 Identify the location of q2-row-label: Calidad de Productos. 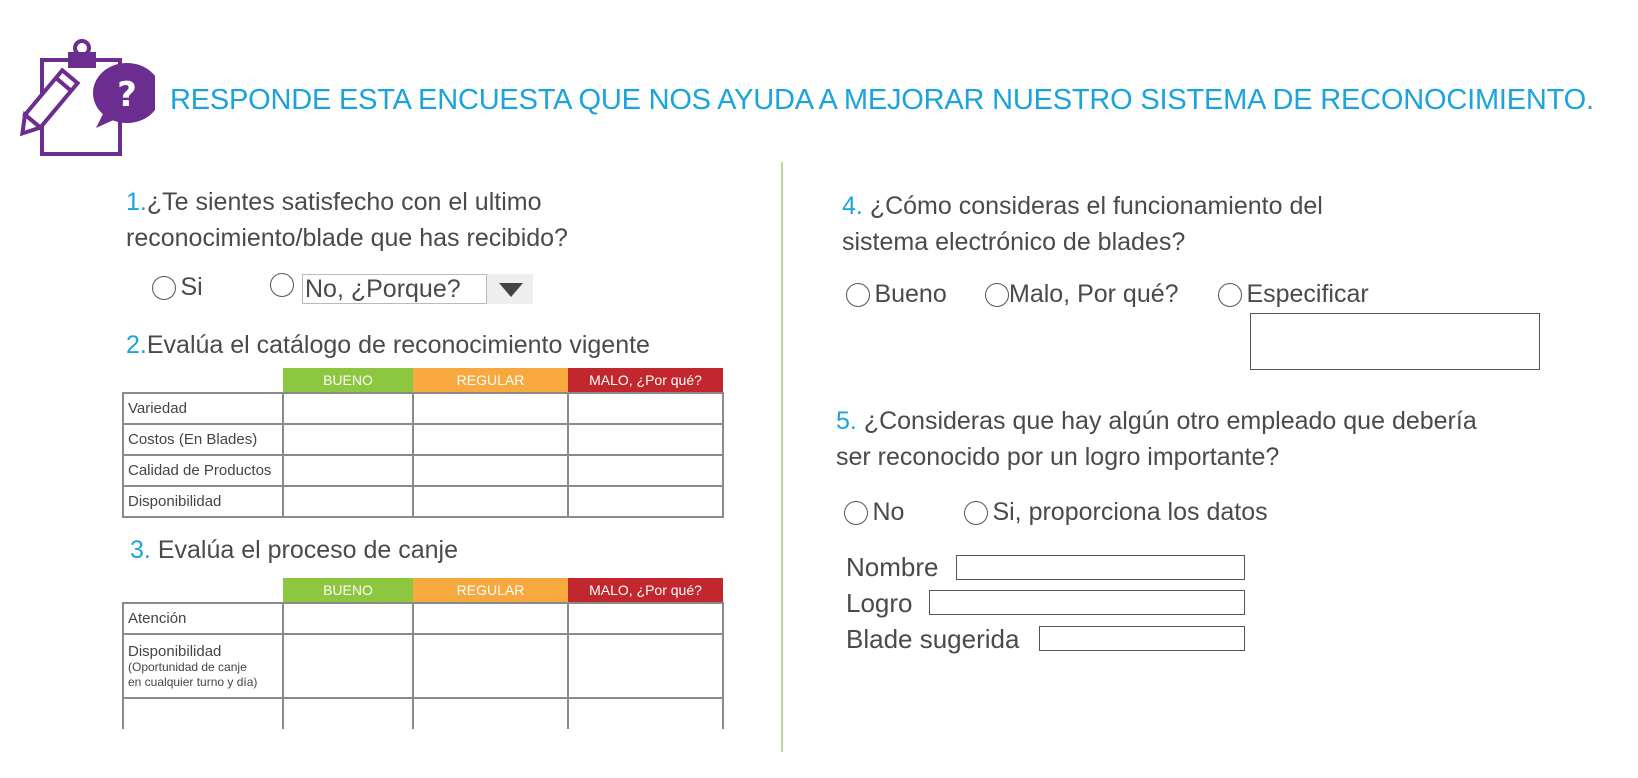
(203, 470).